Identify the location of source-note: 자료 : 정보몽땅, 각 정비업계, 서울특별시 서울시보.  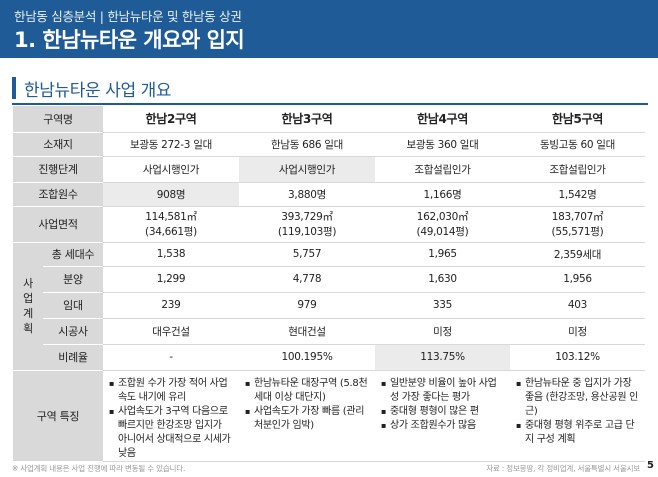
(563, 468).